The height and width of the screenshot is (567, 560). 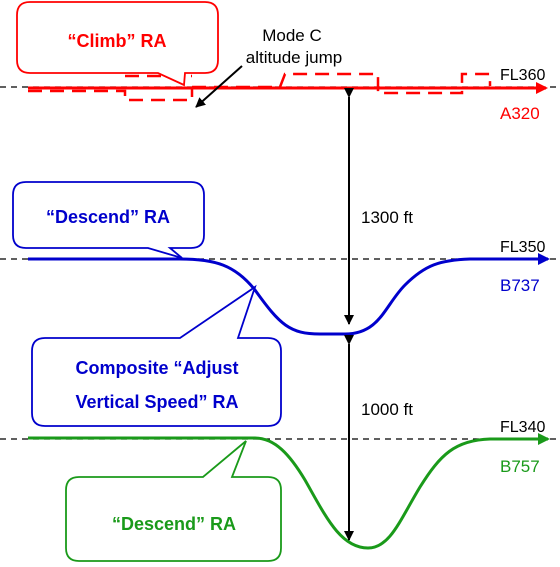 What do you see at coordinates (294, 57) in the screenshot?
I see `mode-c-annotation-line2: altitude jump` at bounding box center [294, 57].